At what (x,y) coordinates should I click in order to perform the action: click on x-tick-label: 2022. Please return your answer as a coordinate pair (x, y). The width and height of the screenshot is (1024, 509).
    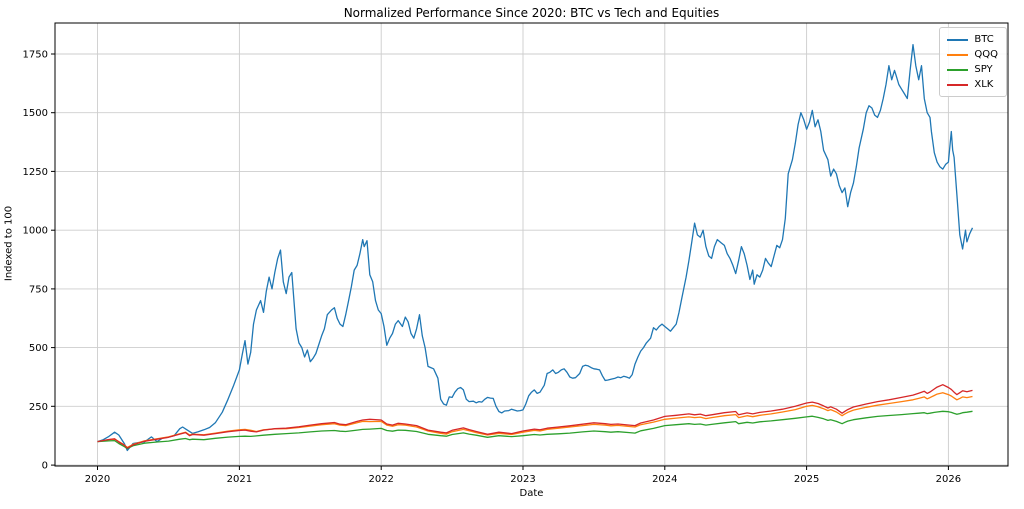
    Looking at the image, I should click on (380, 479).